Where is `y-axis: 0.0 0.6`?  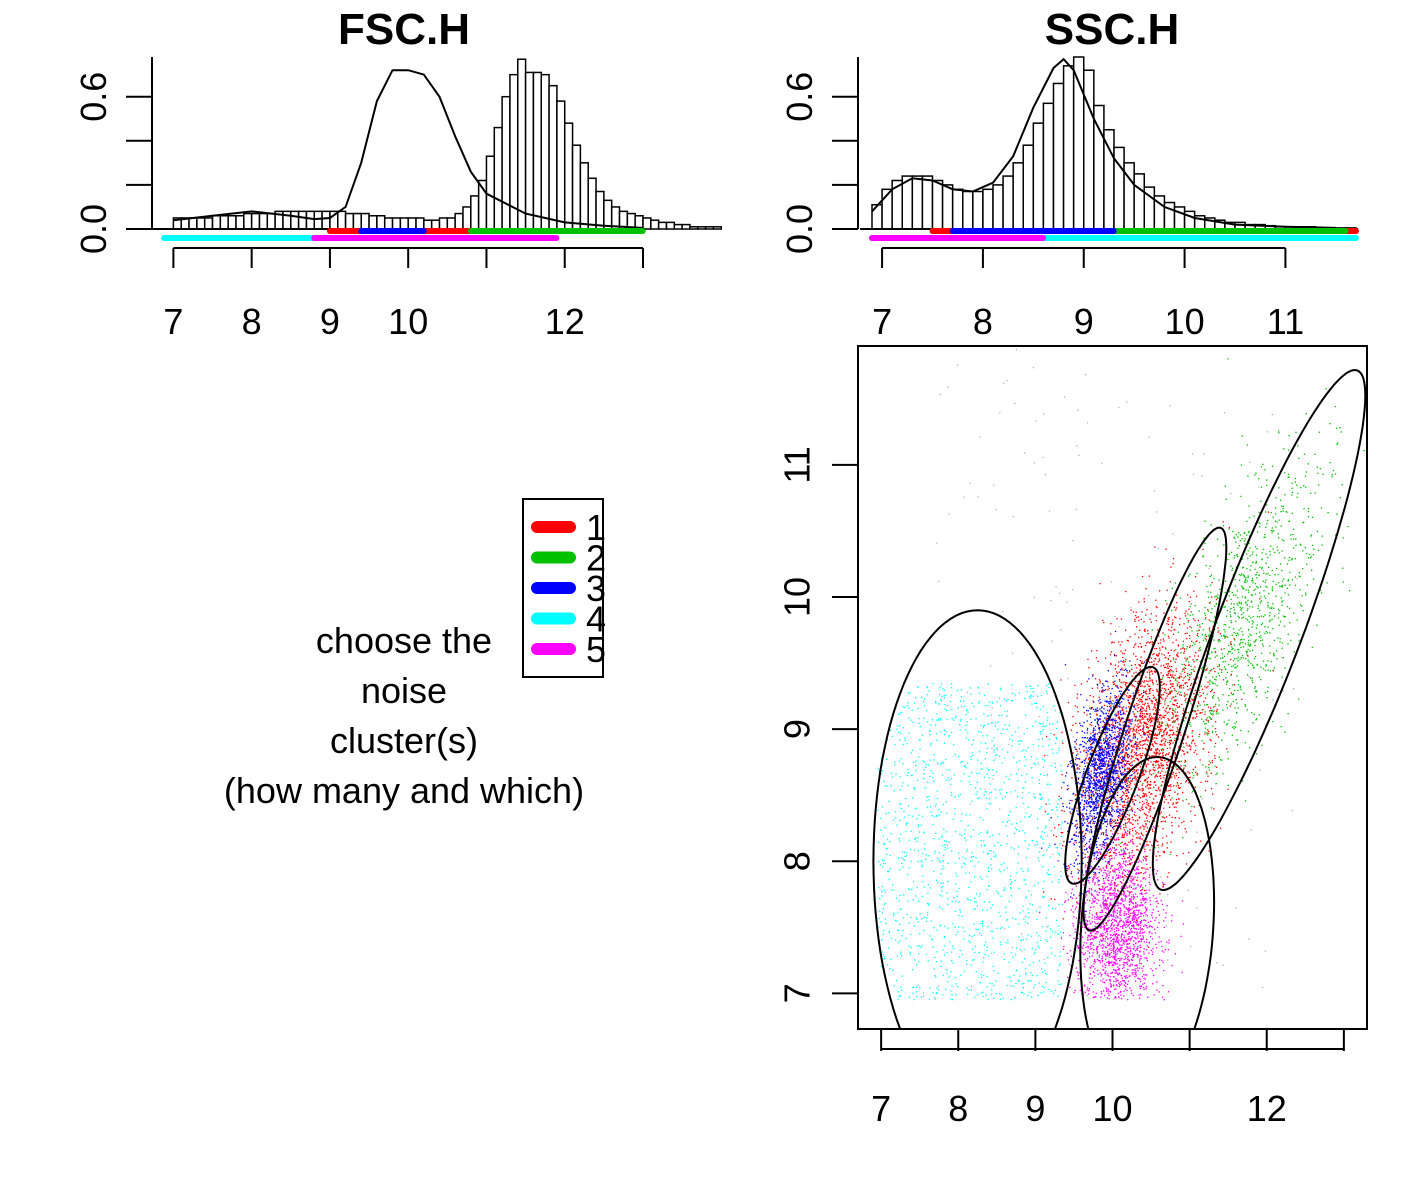
y-axis: 0.0 0.6 is located at coordinates (112, 155).